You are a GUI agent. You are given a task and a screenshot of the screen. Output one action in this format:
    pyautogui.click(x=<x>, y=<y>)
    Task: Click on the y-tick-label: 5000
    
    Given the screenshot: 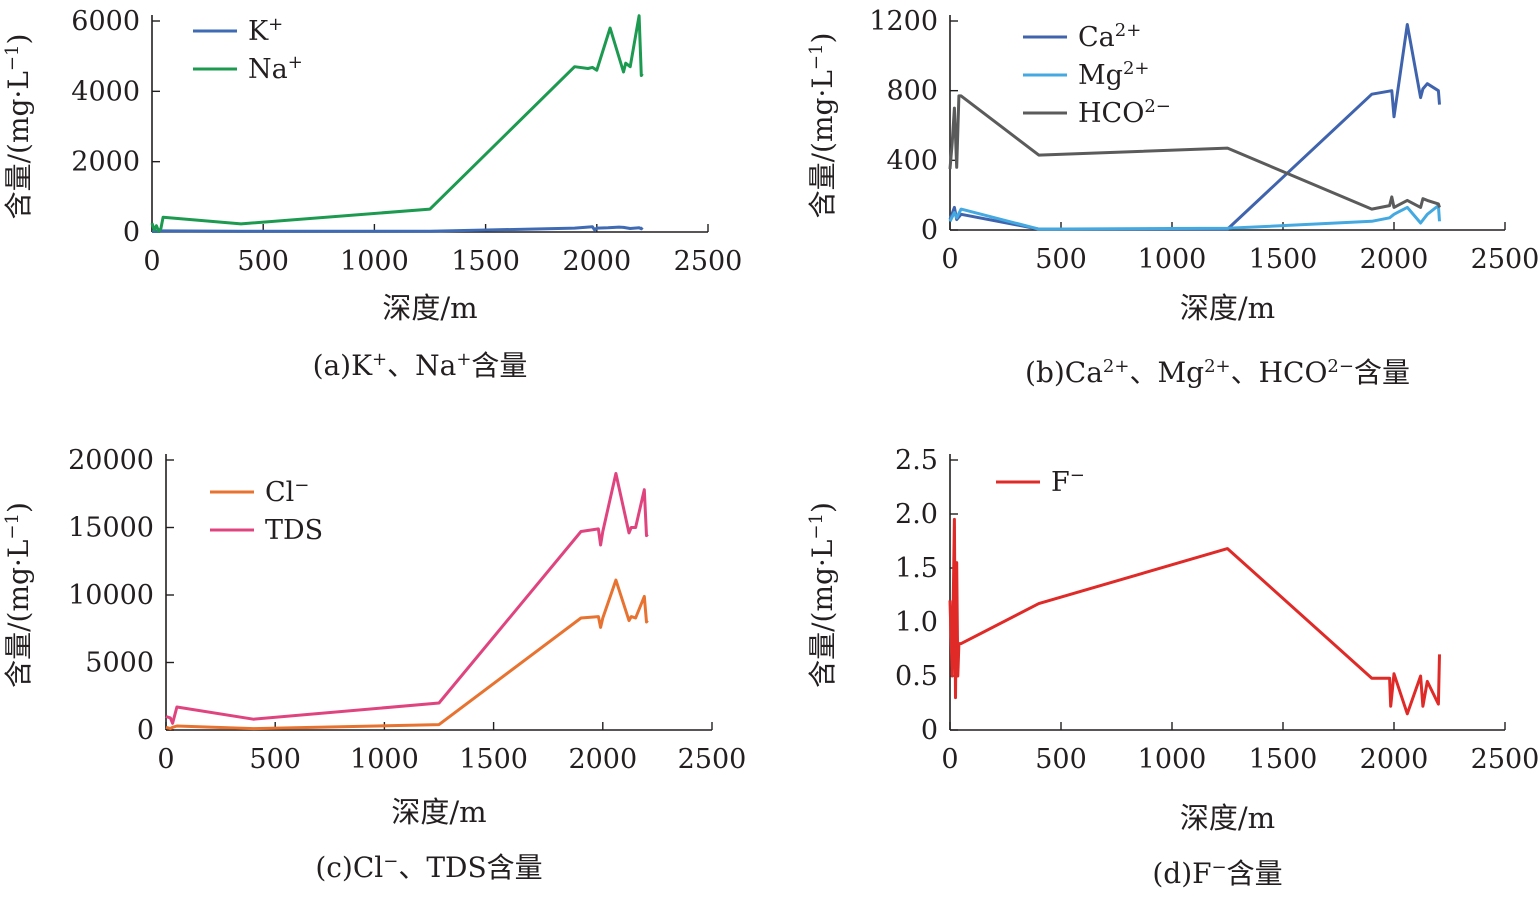 What is the action you would take?
    pyautogui.click(x=119, y=663)
    